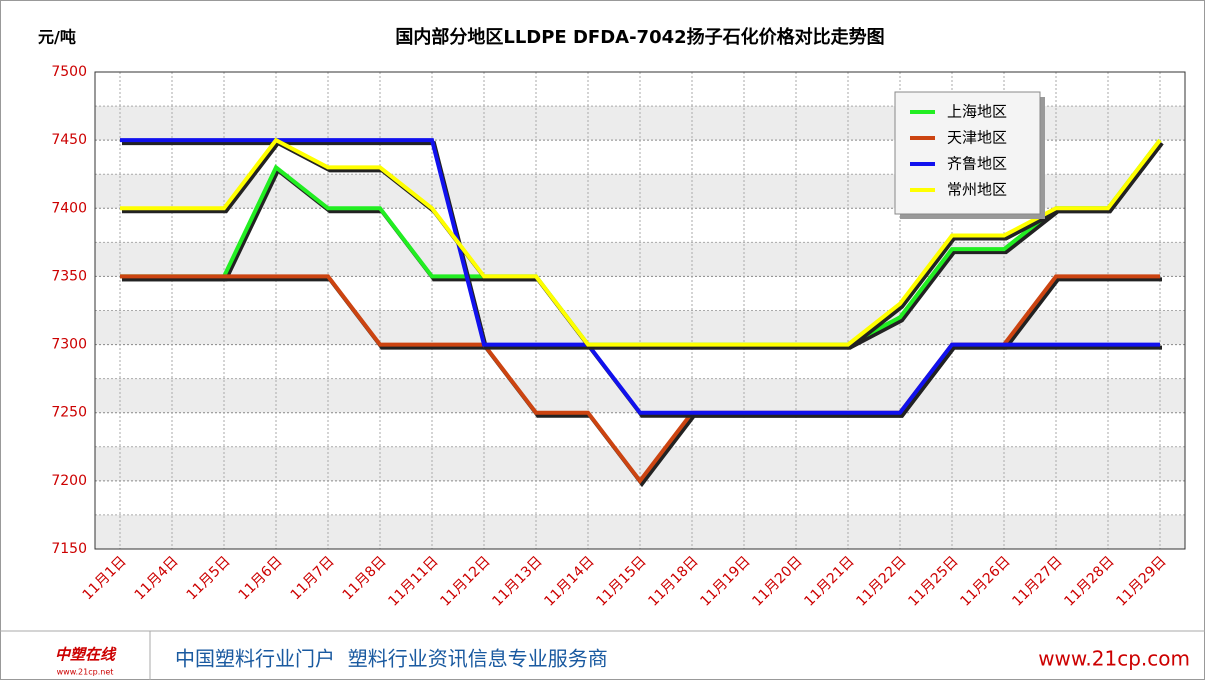  What do you see at coordinates (977, 138) in the screenshot?
I see `legend-label: 天津地区` at bounding box center [977, 138].